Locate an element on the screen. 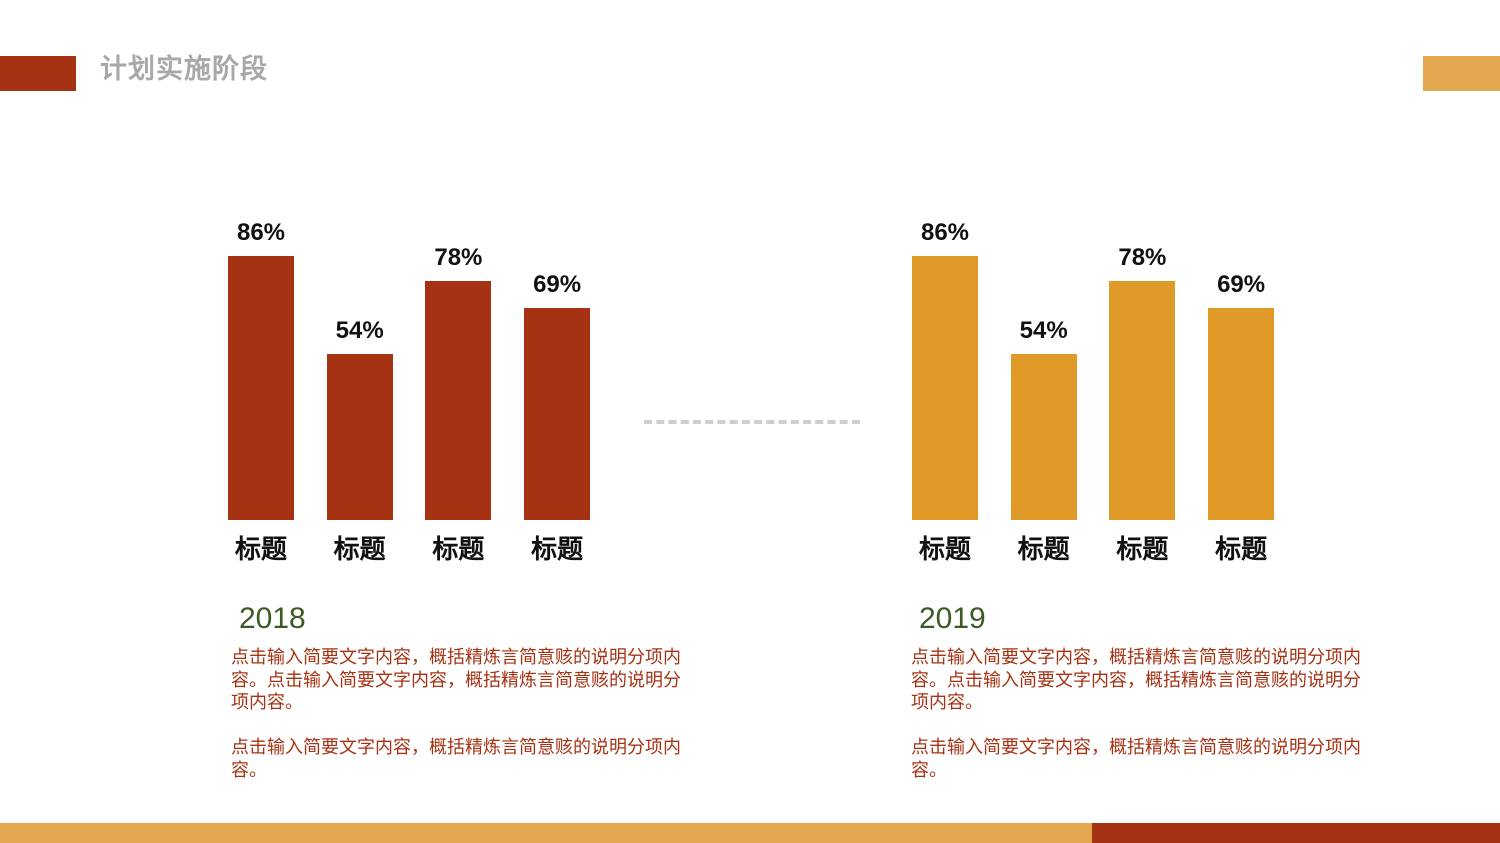 The height and width of the screenshot is (843, 1500). dashed-divider is located at coordinates (752, 422).